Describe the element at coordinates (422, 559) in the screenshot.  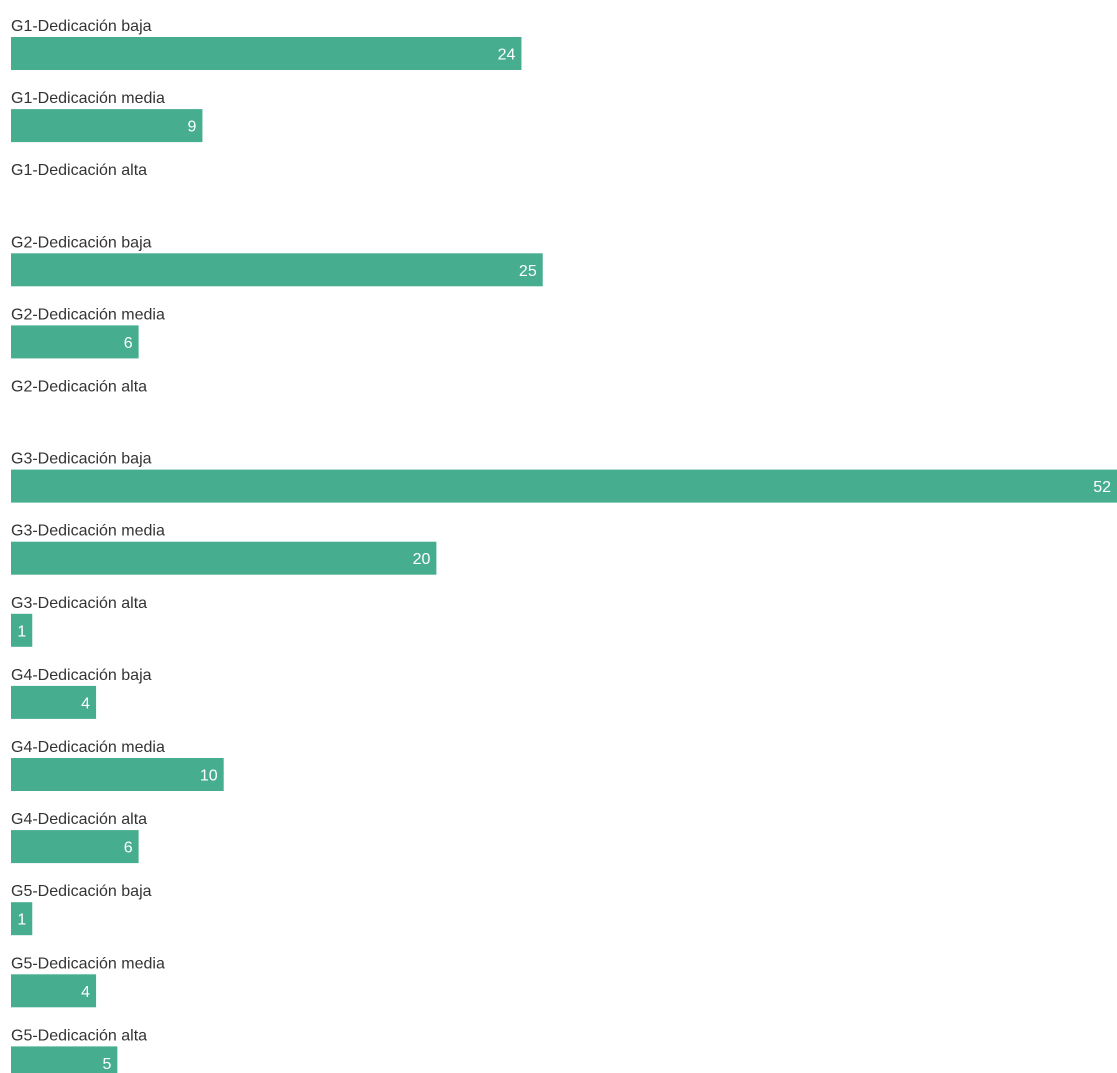
I see `value-label: 20` at that location.